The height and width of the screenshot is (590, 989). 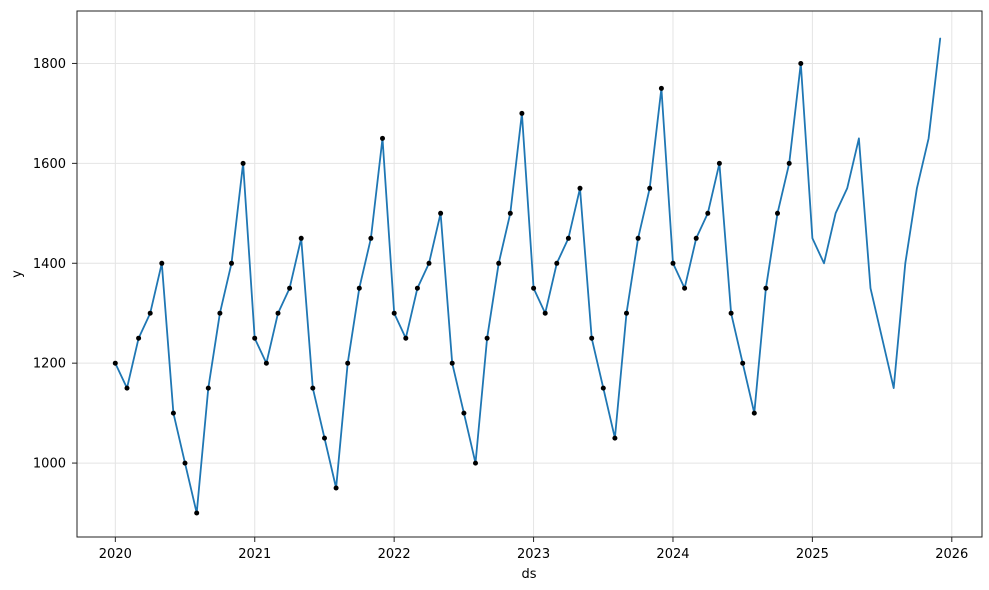 I want to click on x-tick-label: 2025, so click(x=812, y=554).